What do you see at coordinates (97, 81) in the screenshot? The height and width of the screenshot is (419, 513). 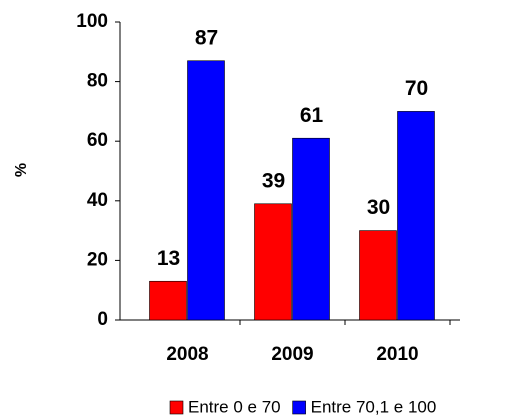 I see `y-tick-label: 80` at bounding box center [97, 81].